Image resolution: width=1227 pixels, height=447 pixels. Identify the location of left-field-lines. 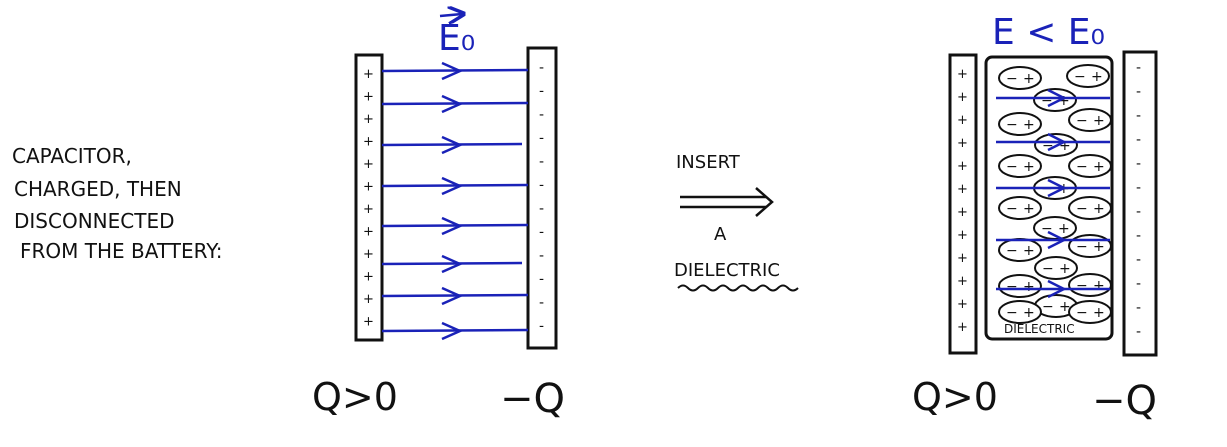
(455, 201).